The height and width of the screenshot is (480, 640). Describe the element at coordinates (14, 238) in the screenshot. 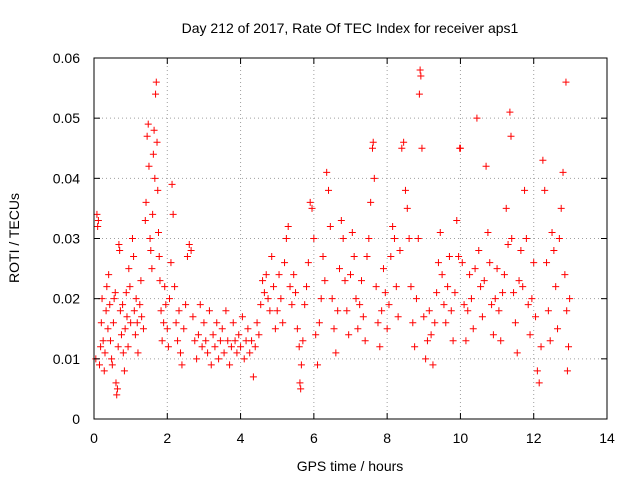

I see `y-axis-label: ROTI / TECUs` at that location.